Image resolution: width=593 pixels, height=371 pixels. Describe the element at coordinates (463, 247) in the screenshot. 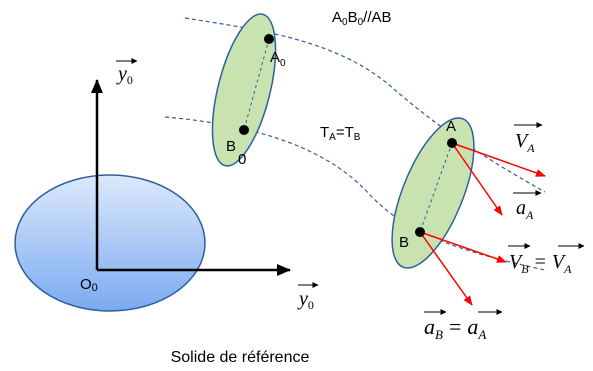

I see `vector-VB` at that location.